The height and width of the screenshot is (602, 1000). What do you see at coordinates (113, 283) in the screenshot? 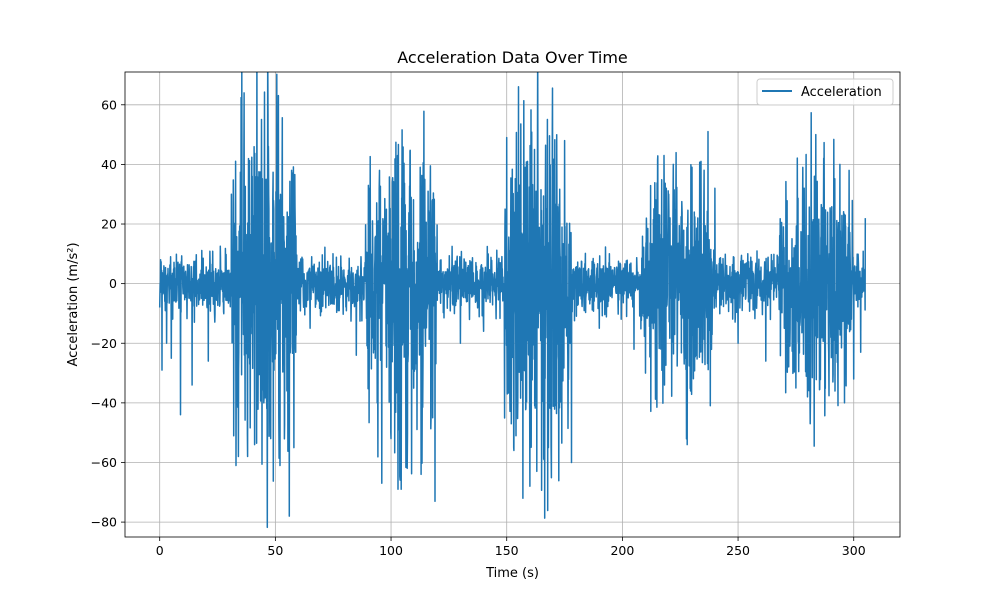
I see `y-tick-label: 0` at bounding box center [113, 283].